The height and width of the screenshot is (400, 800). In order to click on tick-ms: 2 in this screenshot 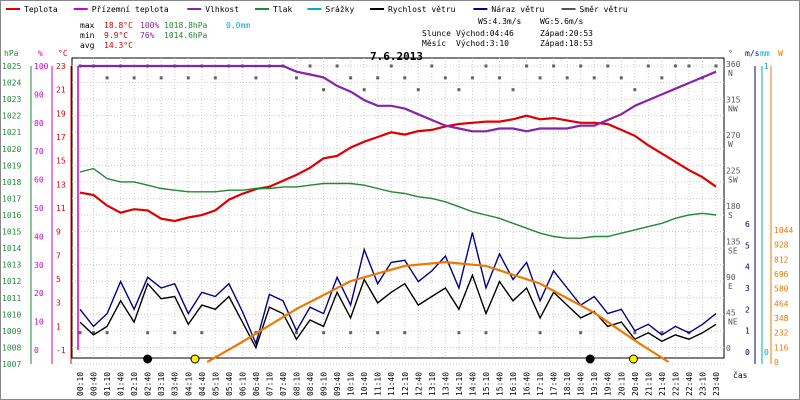, I will do `click(747, 309)`.